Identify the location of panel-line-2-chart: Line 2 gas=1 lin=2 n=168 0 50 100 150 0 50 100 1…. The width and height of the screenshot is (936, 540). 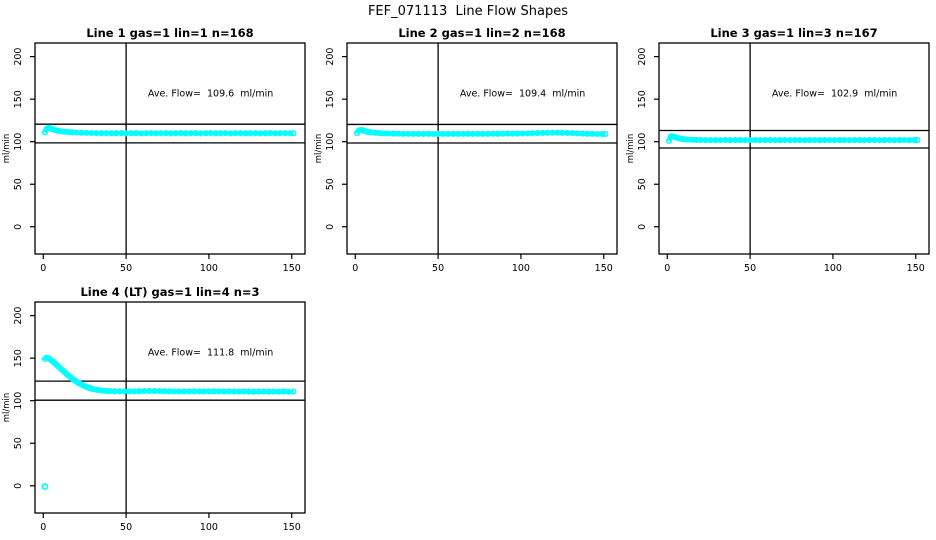
(466, 150).